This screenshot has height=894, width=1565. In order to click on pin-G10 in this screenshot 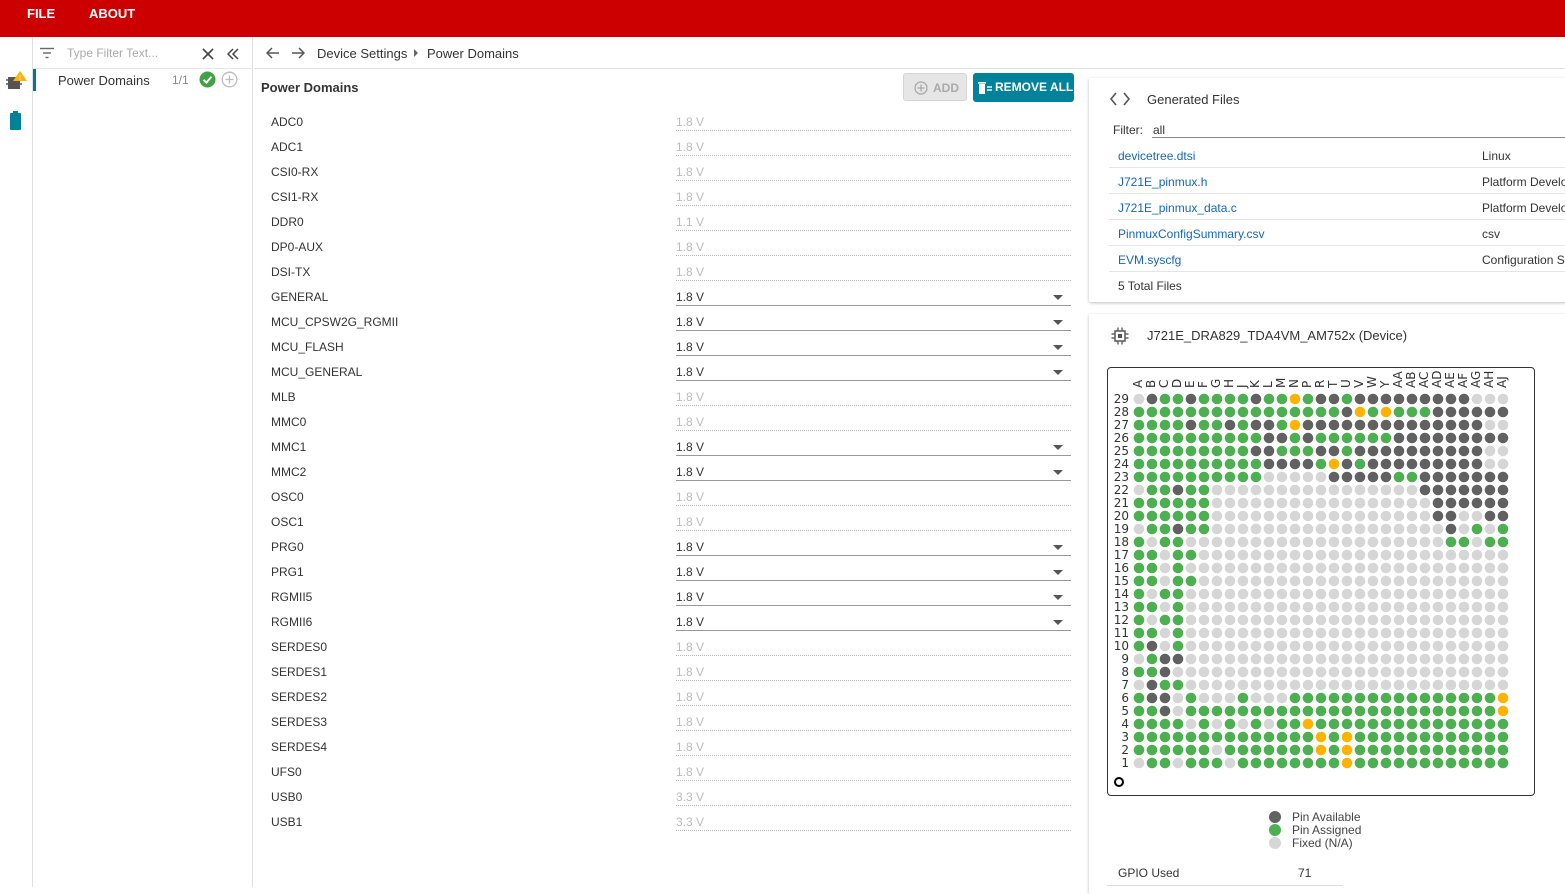, I will do `click(1217, 646)`.